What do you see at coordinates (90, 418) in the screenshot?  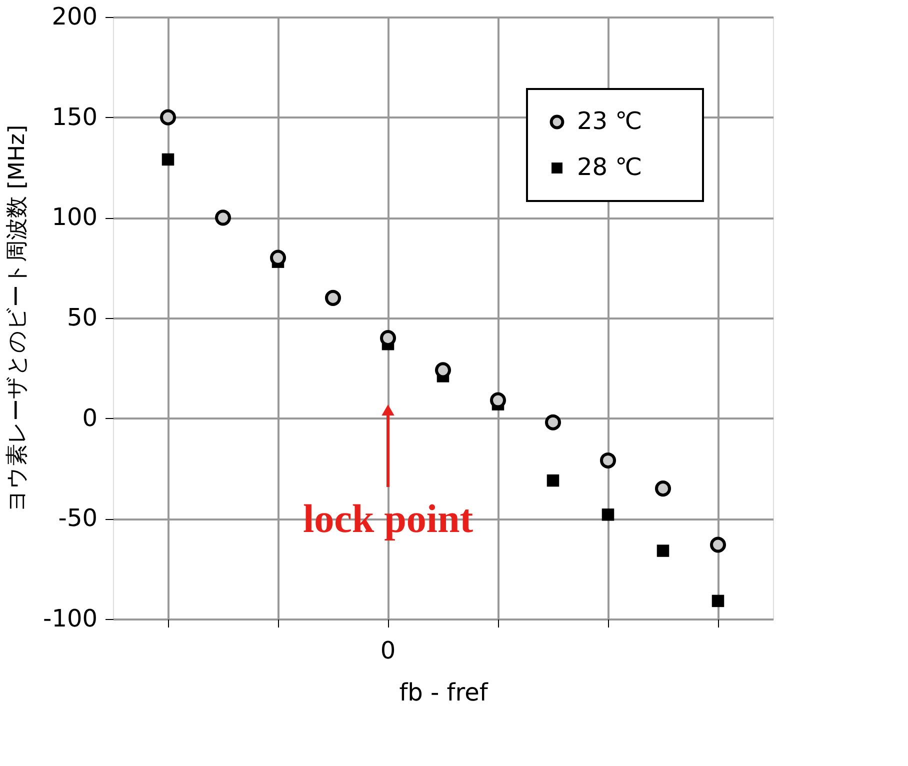 I see `y-tick-label: 0` at bounding box center [90, 418].